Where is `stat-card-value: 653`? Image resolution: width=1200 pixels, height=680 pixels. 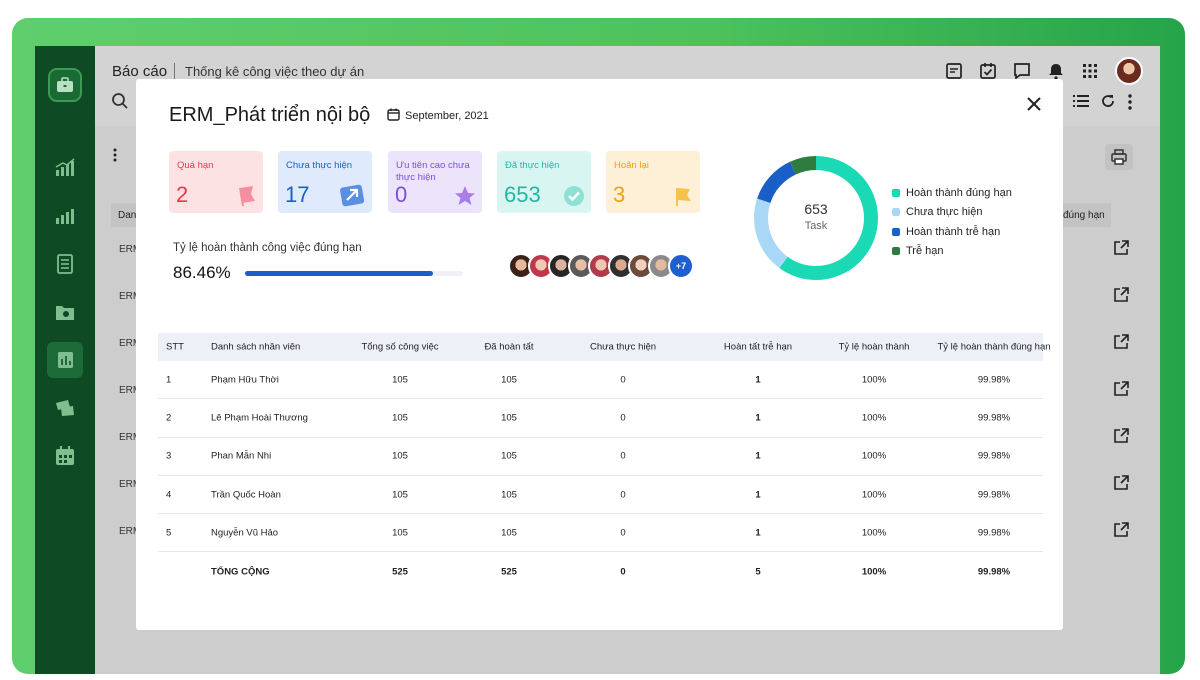 stat-card-value: 653 is located at coordinates (522, 194).